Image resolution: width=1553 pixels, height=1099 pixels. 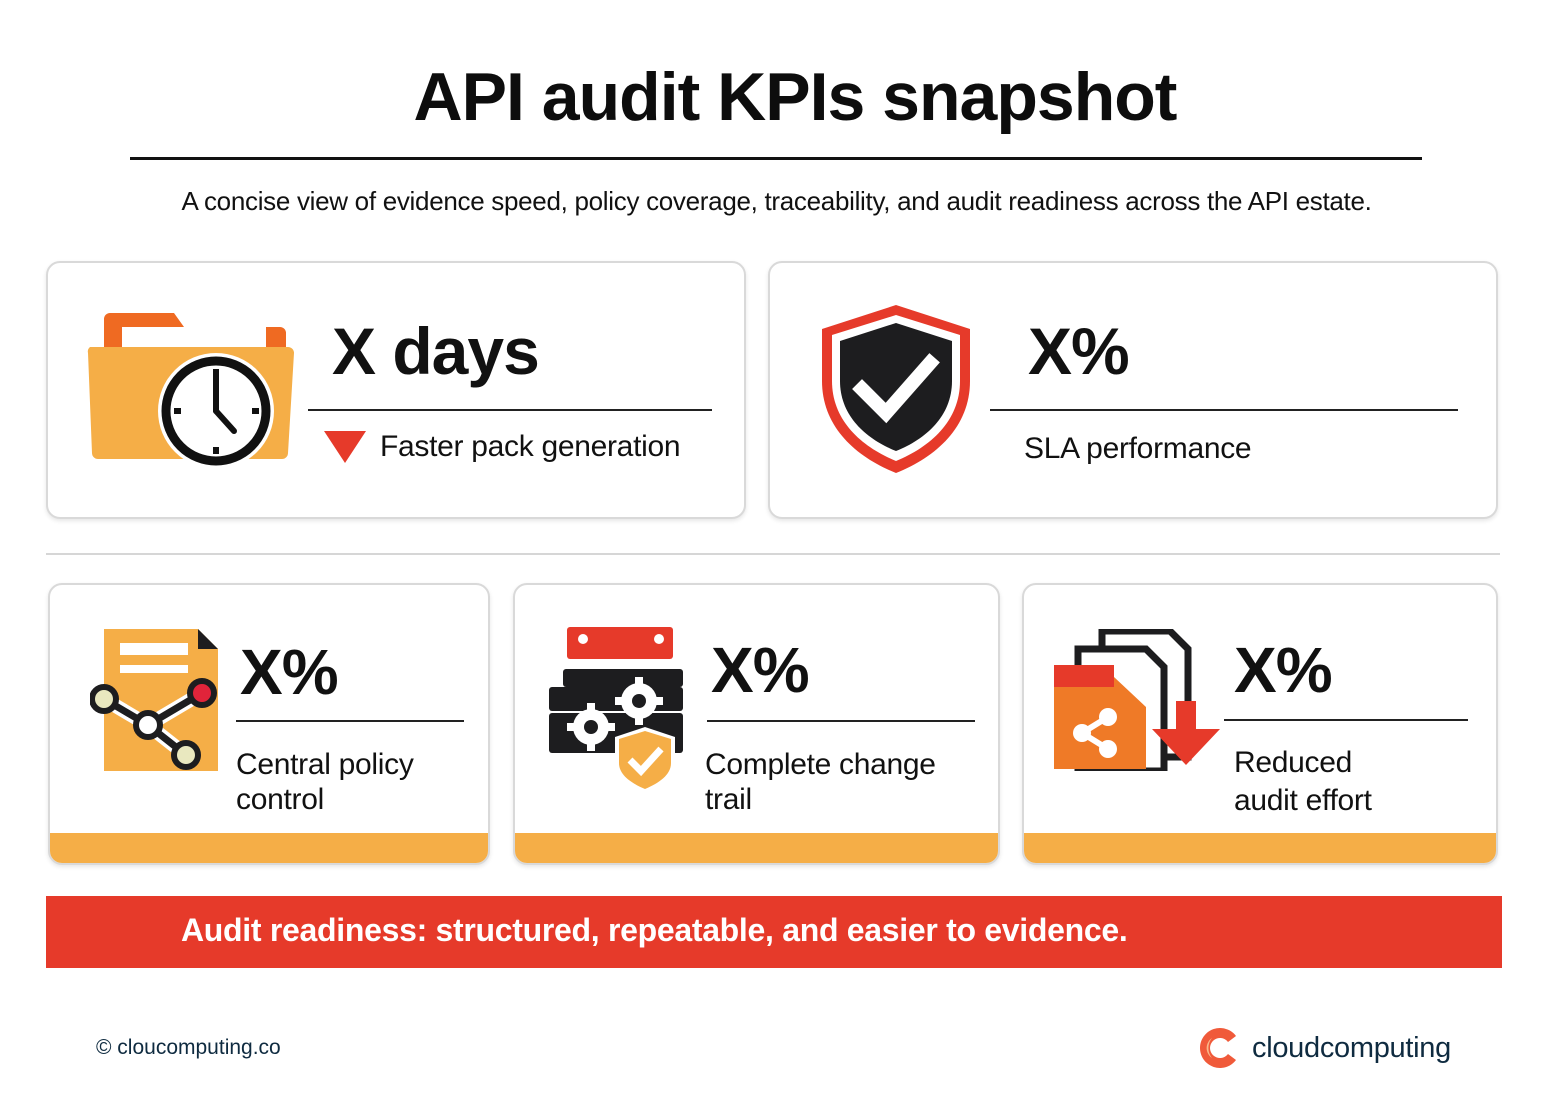 I want to click on kpi-label-line2: control, so click(x=280, y=799).